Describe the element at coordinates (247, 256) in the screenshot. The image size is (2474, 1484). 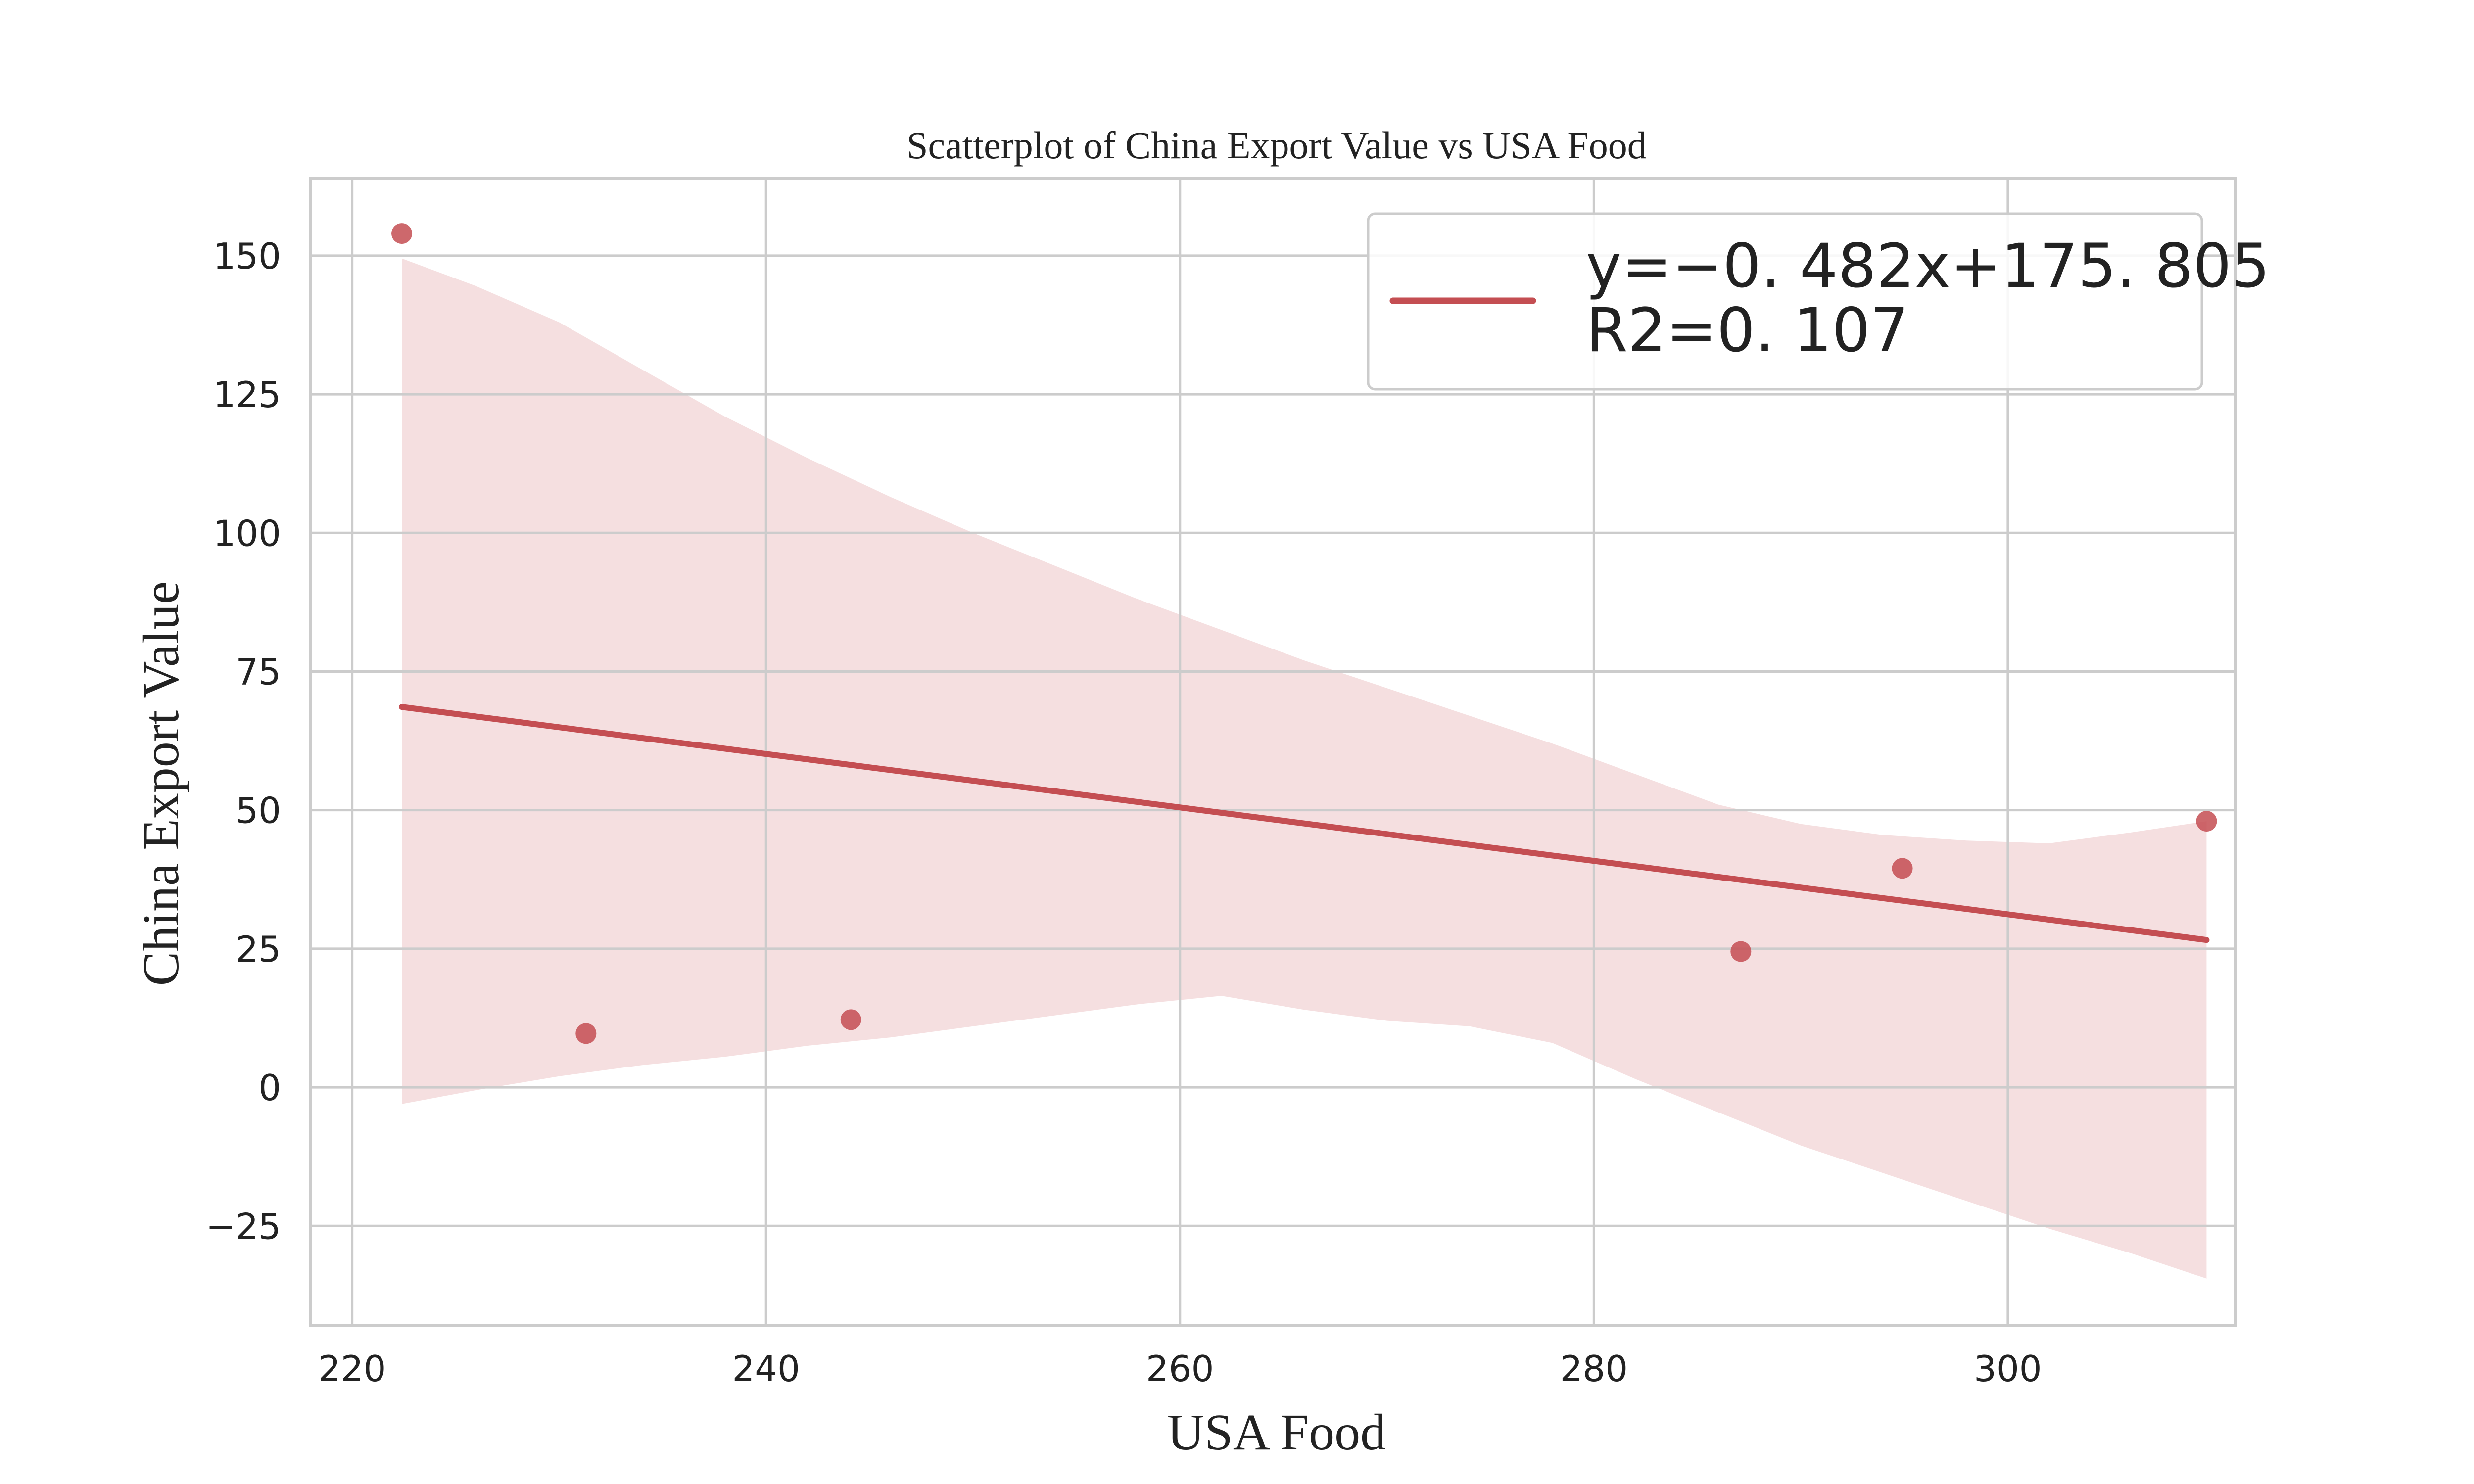
I see `y-tick-label: 150` at that location.